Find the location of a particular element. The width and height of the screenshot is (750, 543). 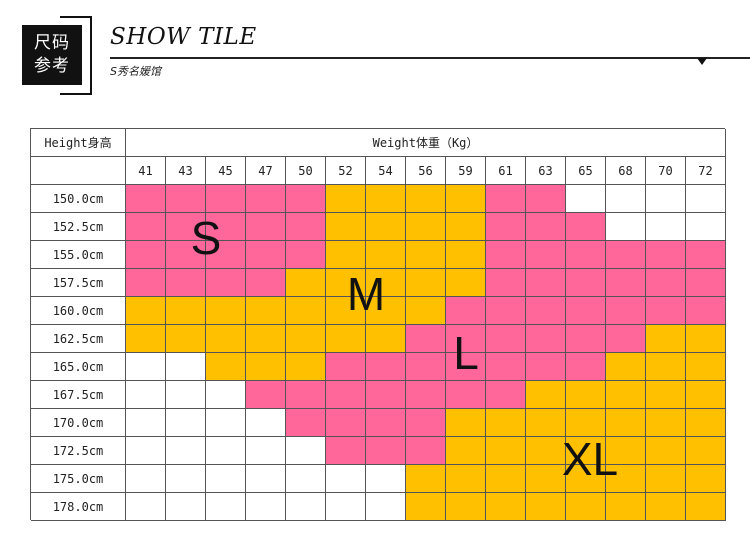

badge-frame is located at coordinates (76, 55).